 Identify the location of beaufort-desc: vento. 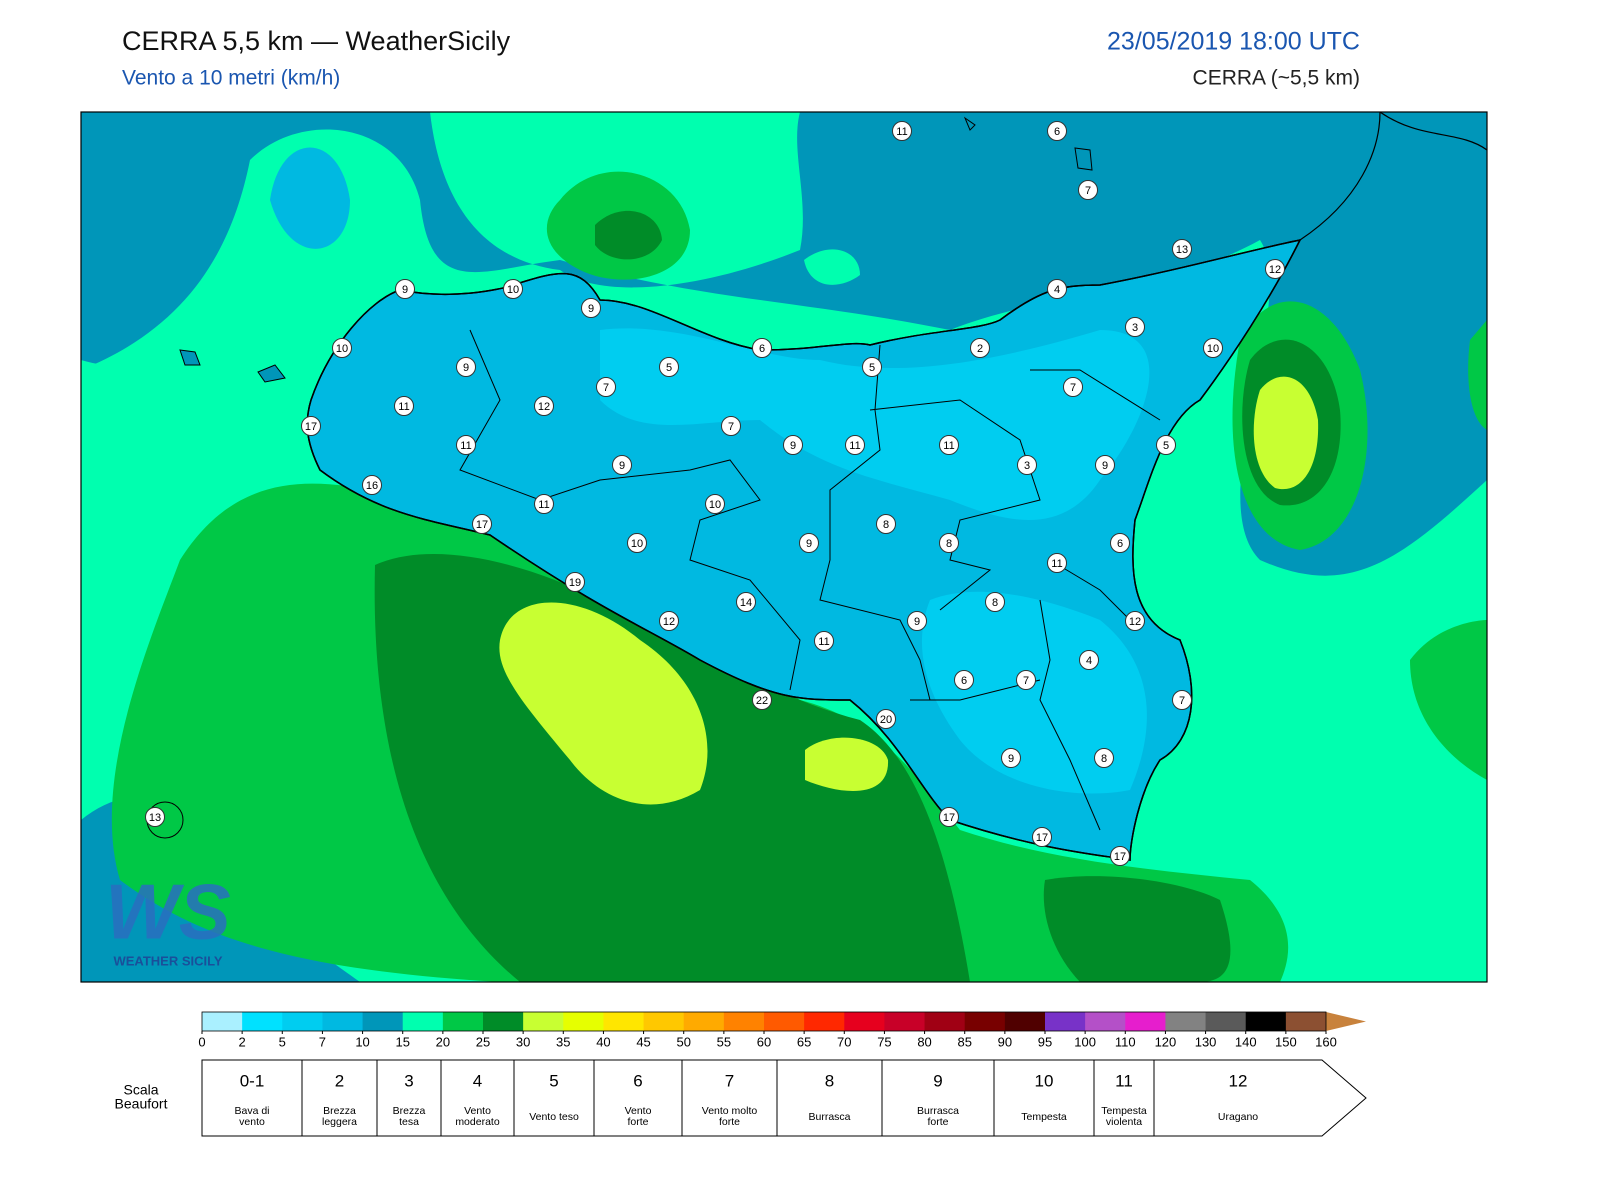
(252, 1122).